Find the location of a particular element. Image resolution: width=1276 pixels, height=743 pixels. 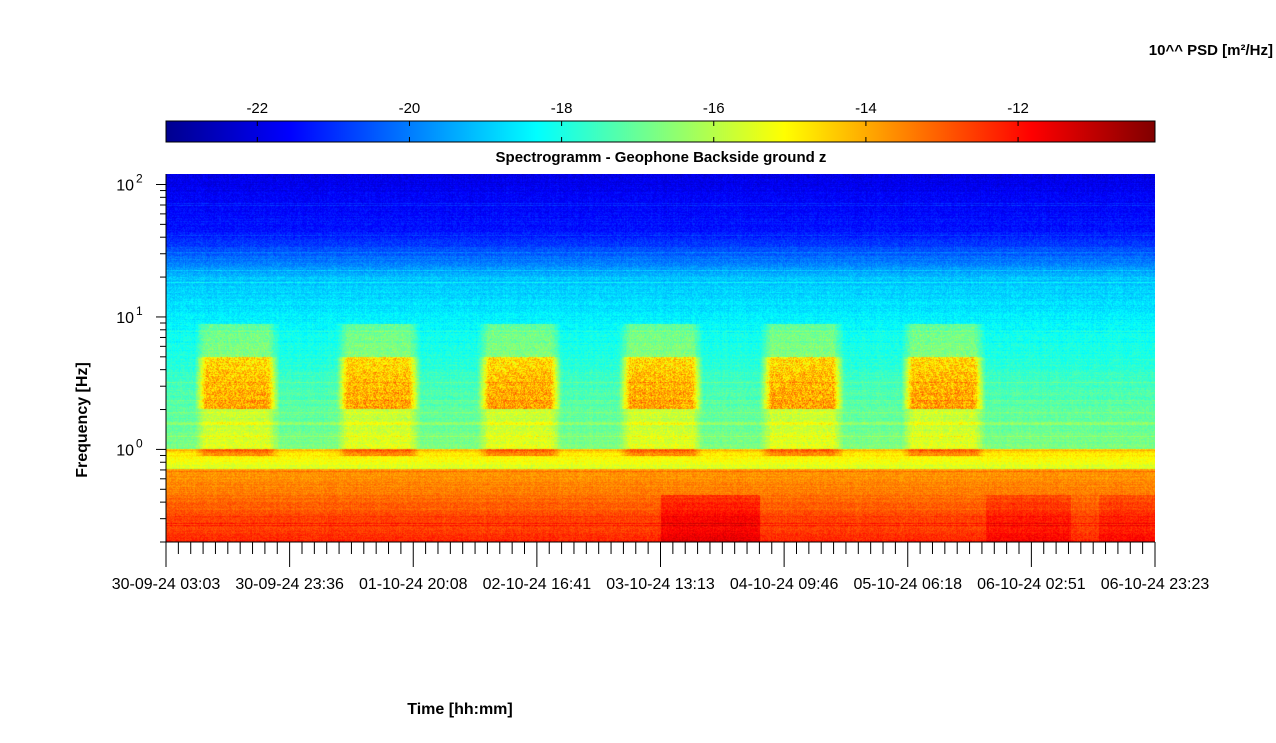

colorbar is located at coordinates (660, 131).